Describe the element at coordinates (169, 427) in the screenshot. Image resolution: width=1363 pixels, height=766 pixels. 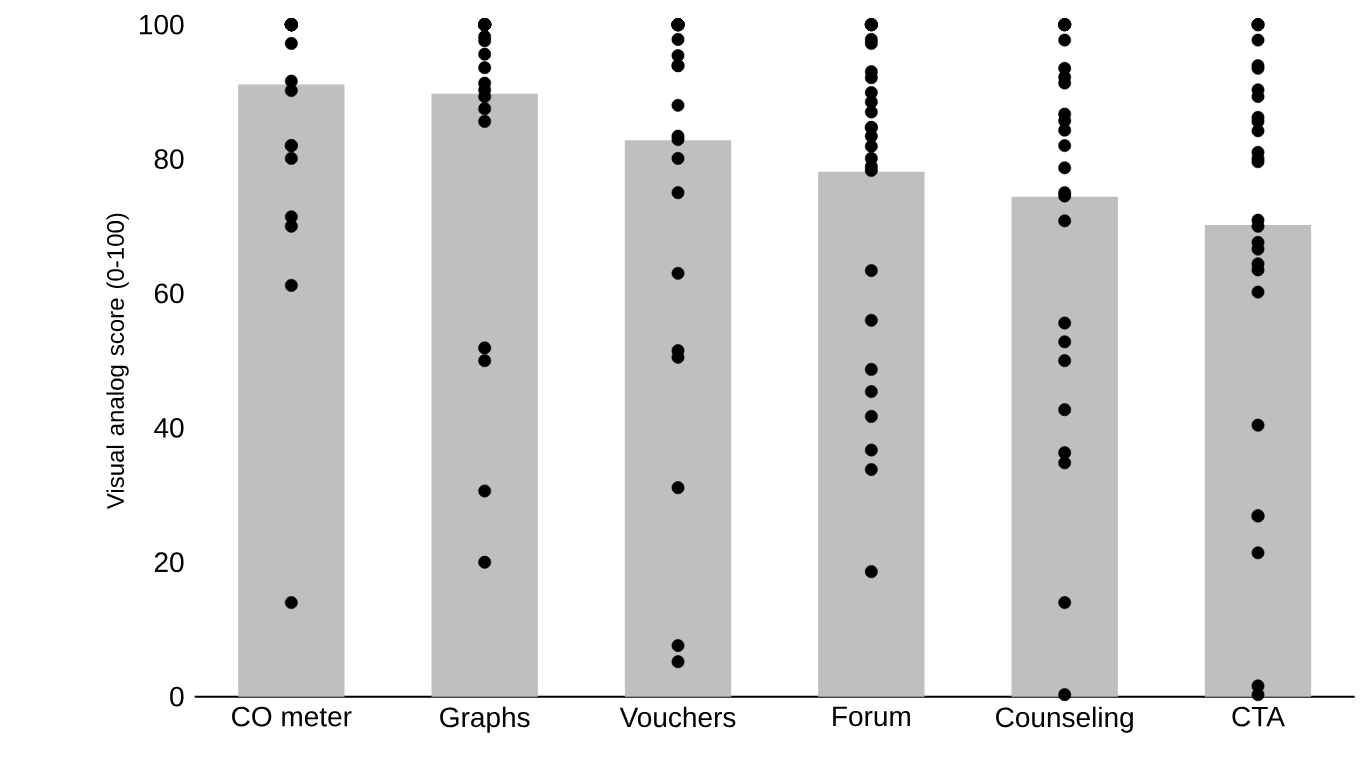
I see `y-tick-label: 40` at that location.